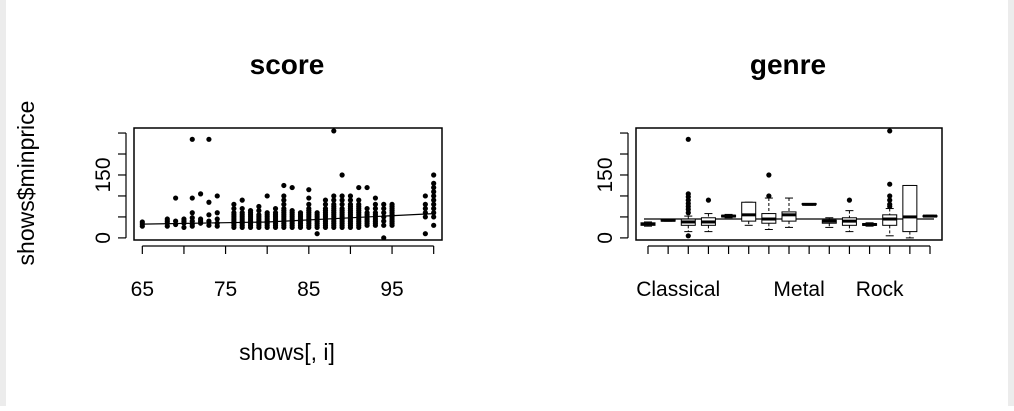  Describe the element at coordinates (26, 183) in the screenshot. I see `y-axis-label: shows$minprice` at that location.